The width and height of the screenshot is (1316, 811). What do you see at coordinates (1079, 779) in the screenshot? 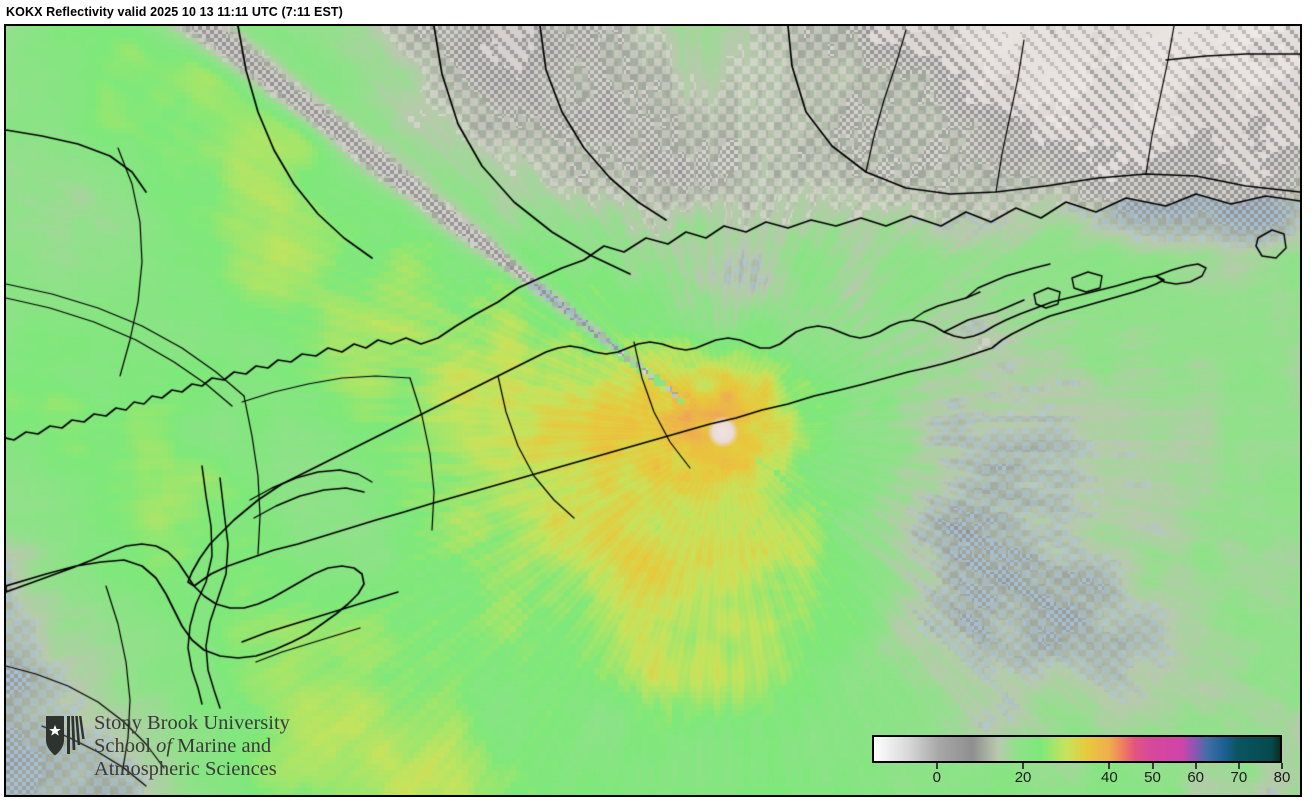
I see `colorbar-ticks: 0 20 40 50 60 70 80` at bounding box center [1079, 779].